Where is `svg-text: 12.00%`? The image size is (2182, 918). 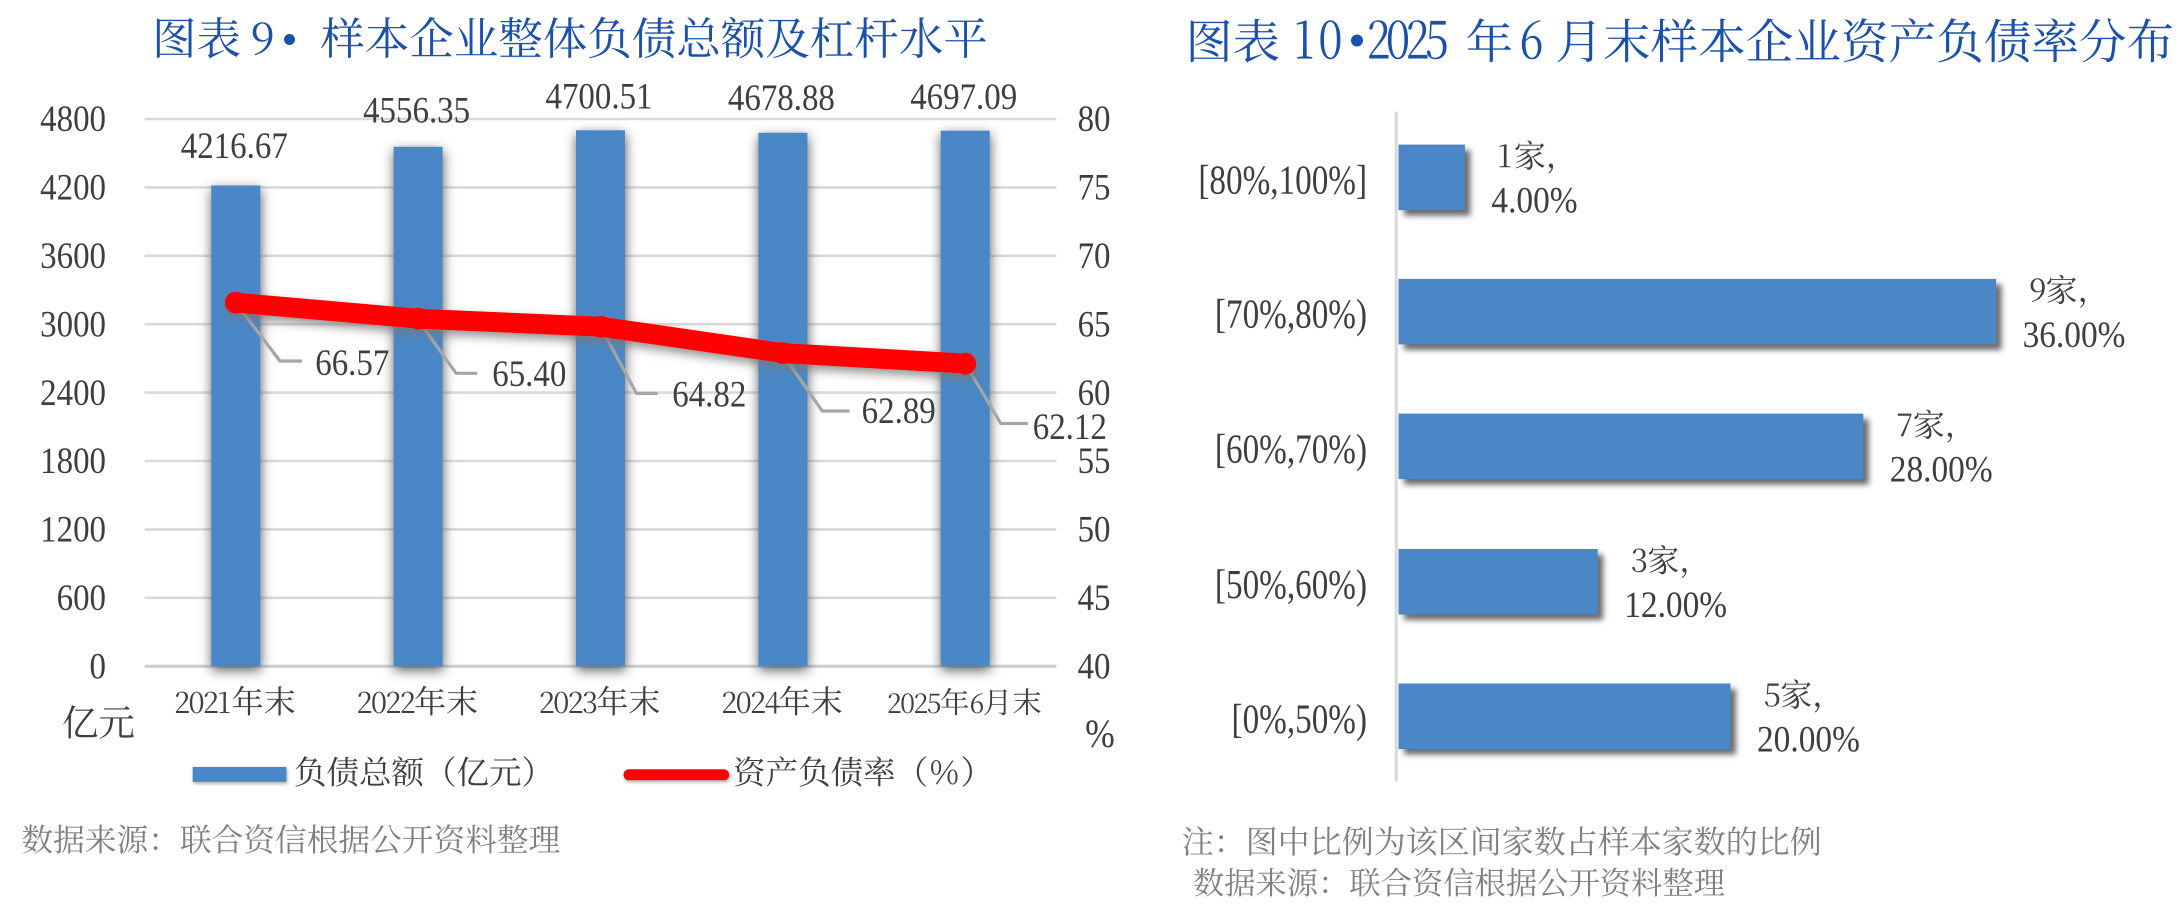 svg-text: 12.00% is located at coordinates (1675, 604).